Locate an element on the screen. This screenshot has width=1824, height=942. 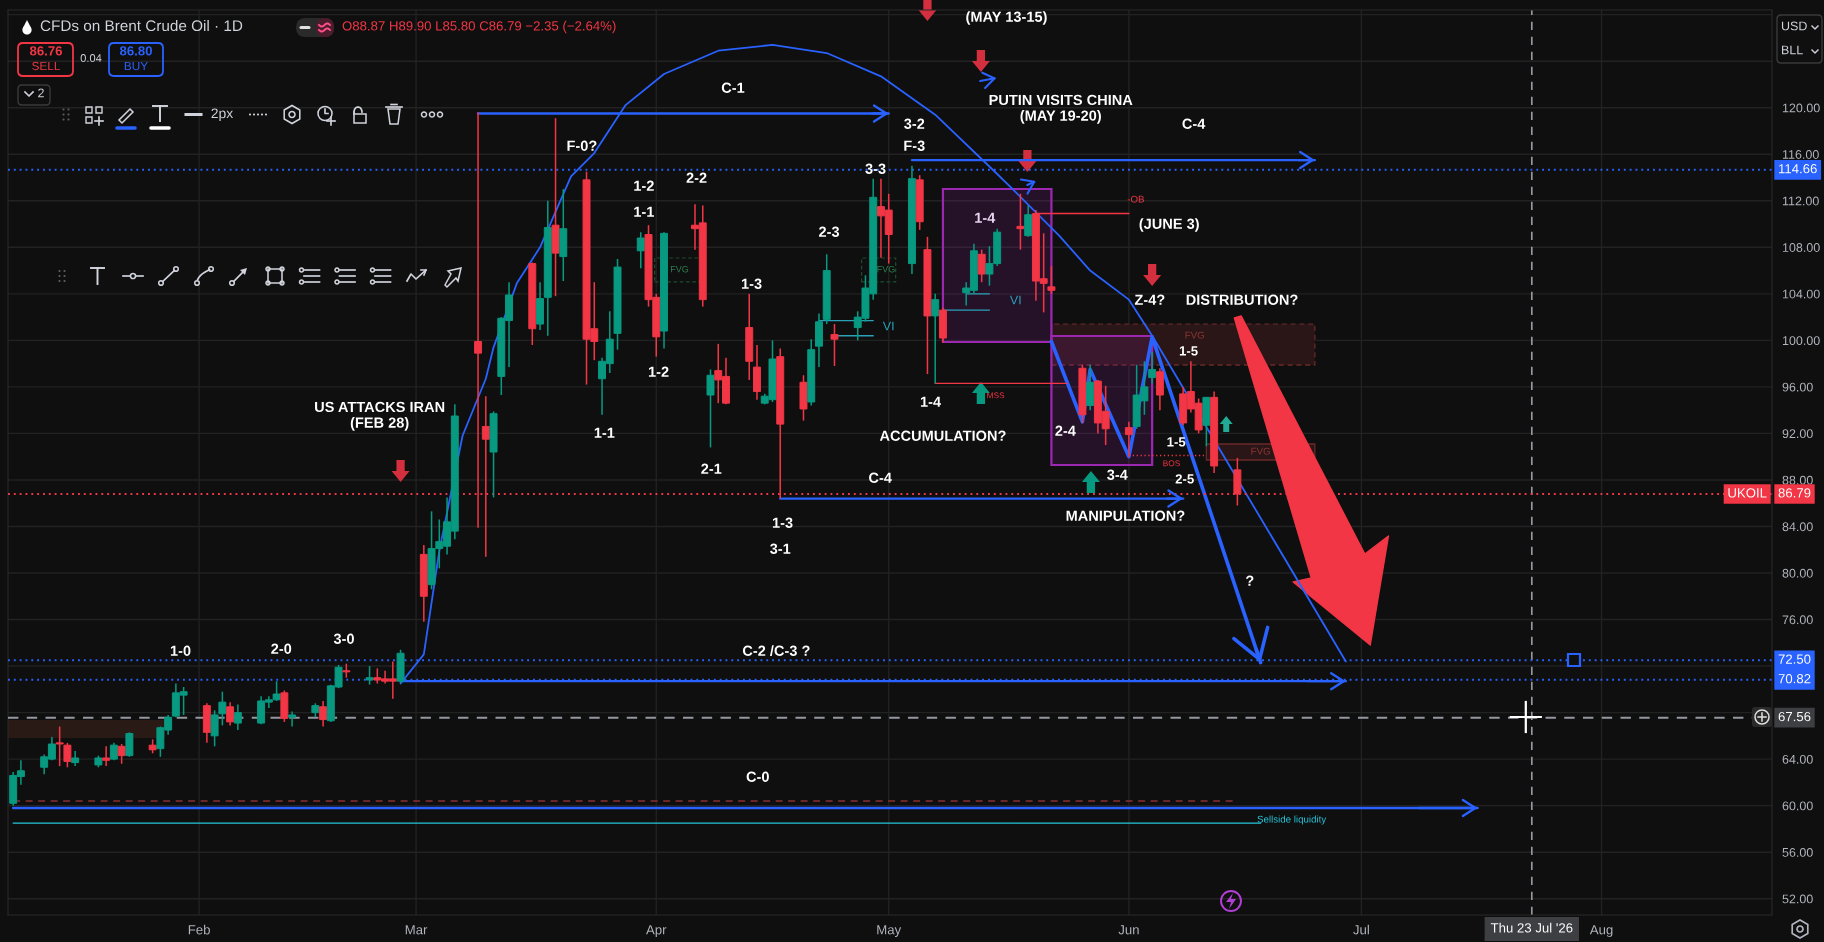
annotation: 2-4 is located at coordinates (1065, 430).